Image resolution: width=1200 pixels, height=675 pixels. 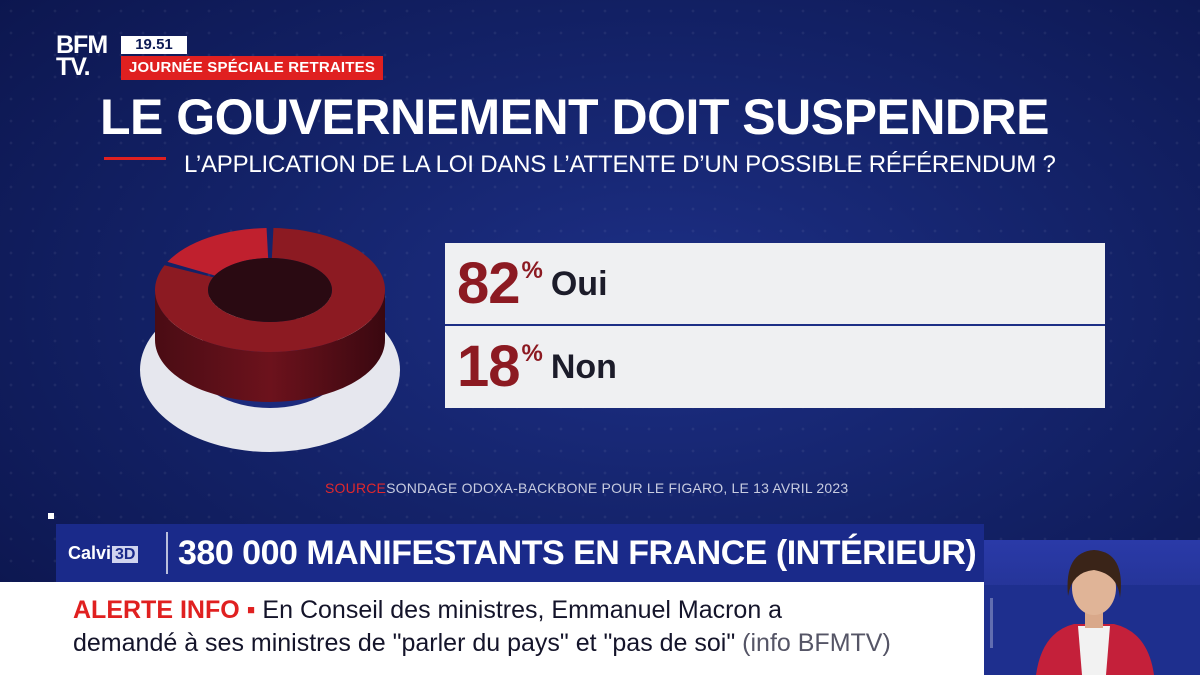 What do you see at coordinates (167, 553) in the screenshot?
I see `ticker-separator` at bounding box center [167, 553].